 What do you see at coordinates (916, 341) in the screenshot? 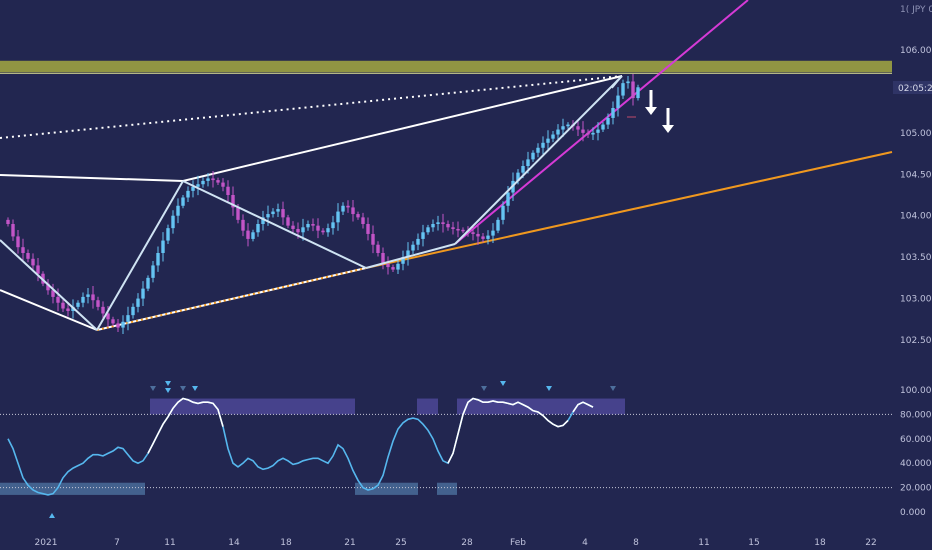
I see `price-axis-tick: 102.500` at bounding box center [916, 341].